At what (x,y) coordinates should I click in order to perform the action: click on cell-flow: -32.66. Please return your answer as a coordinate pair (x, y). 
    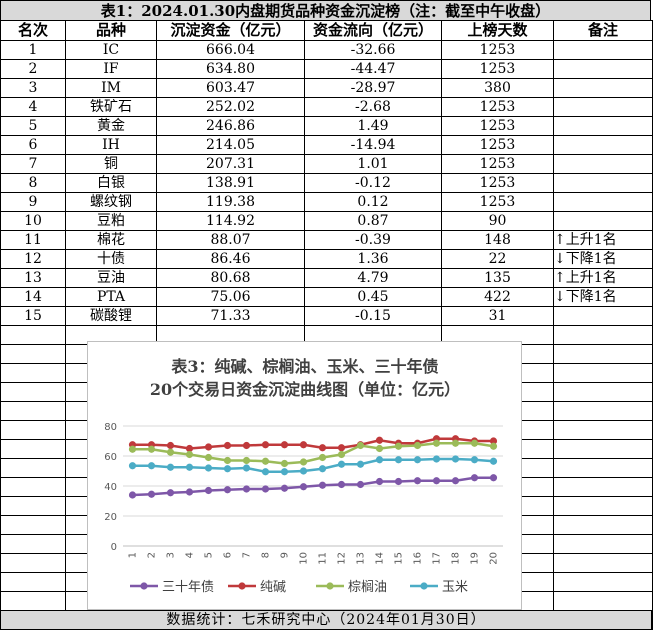
    Looking at the image, I should click on (373, 50).